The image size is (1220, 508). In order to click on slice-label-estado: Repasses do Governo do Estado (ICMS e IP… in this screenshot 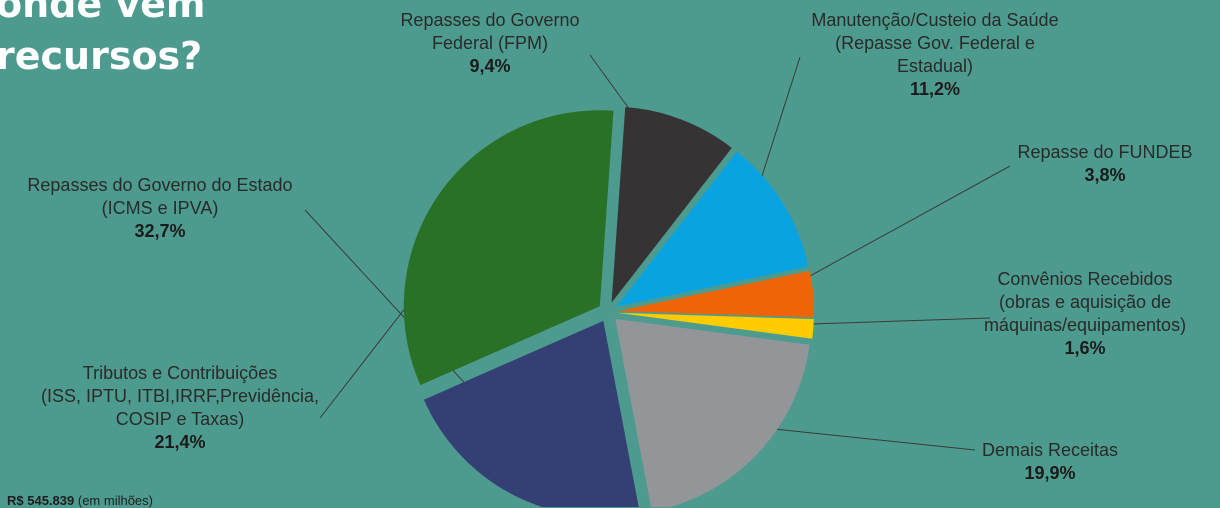, I will do `click(160, 208)`.